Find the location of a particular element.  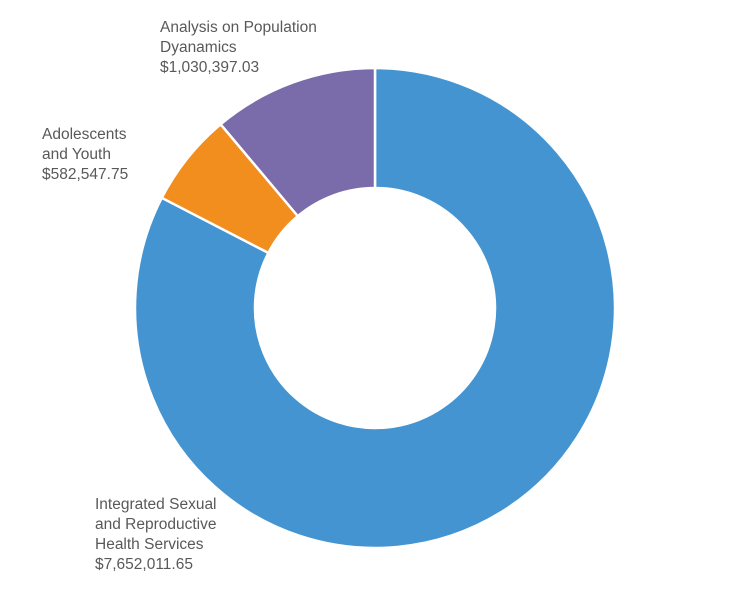

slice-label-line: Health Services is located at coordinates (149, 544).